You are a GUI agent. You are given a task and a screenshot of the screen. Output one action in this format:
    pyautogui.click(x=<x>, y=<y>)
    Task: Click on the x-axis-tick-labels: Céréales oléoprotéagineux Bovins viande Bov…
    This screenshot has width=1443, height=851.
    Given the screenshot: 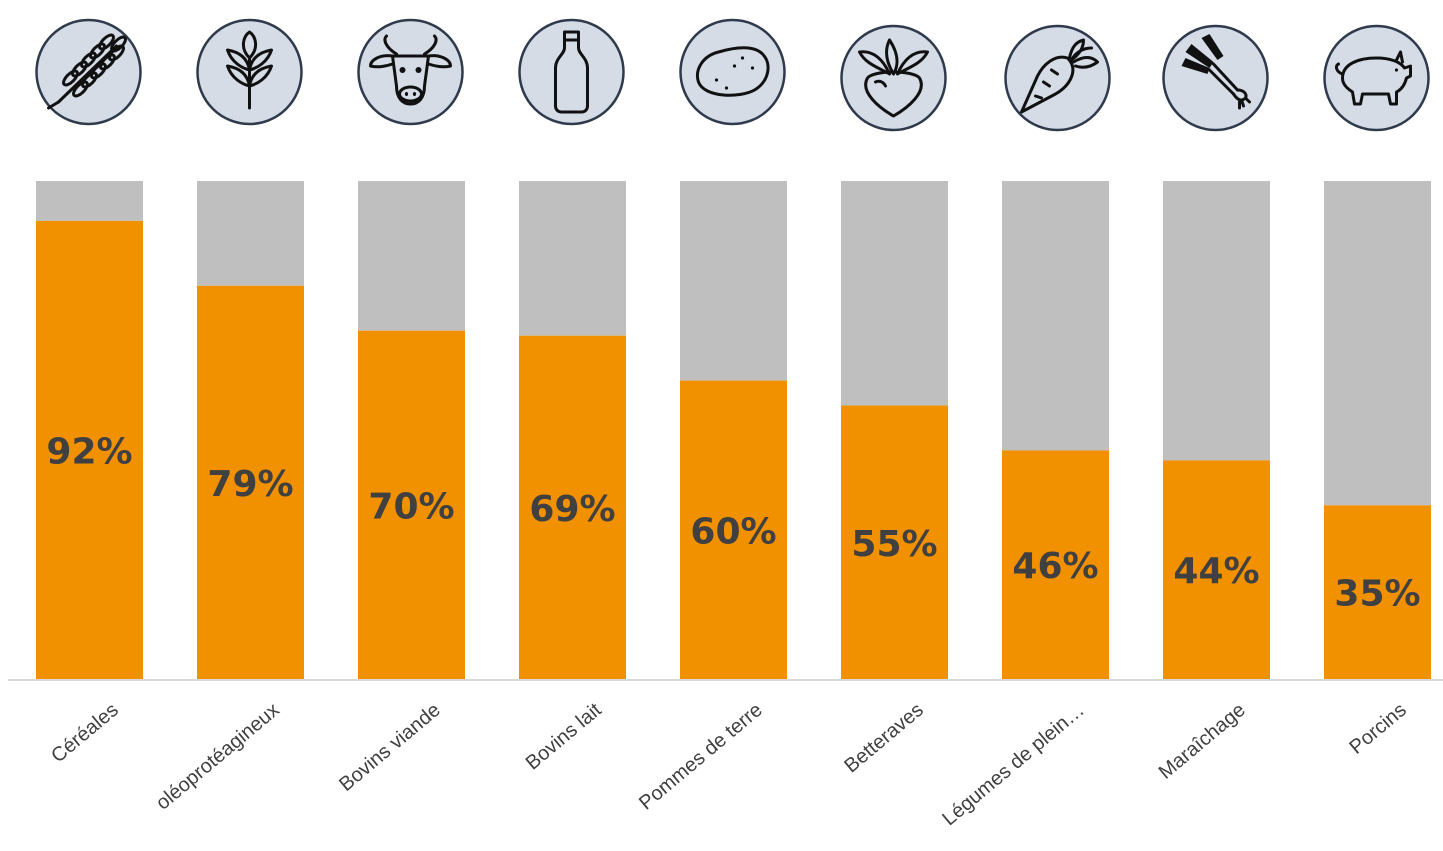 What is the action you would take?
    pyautogui.click(x=728, y=764)
    